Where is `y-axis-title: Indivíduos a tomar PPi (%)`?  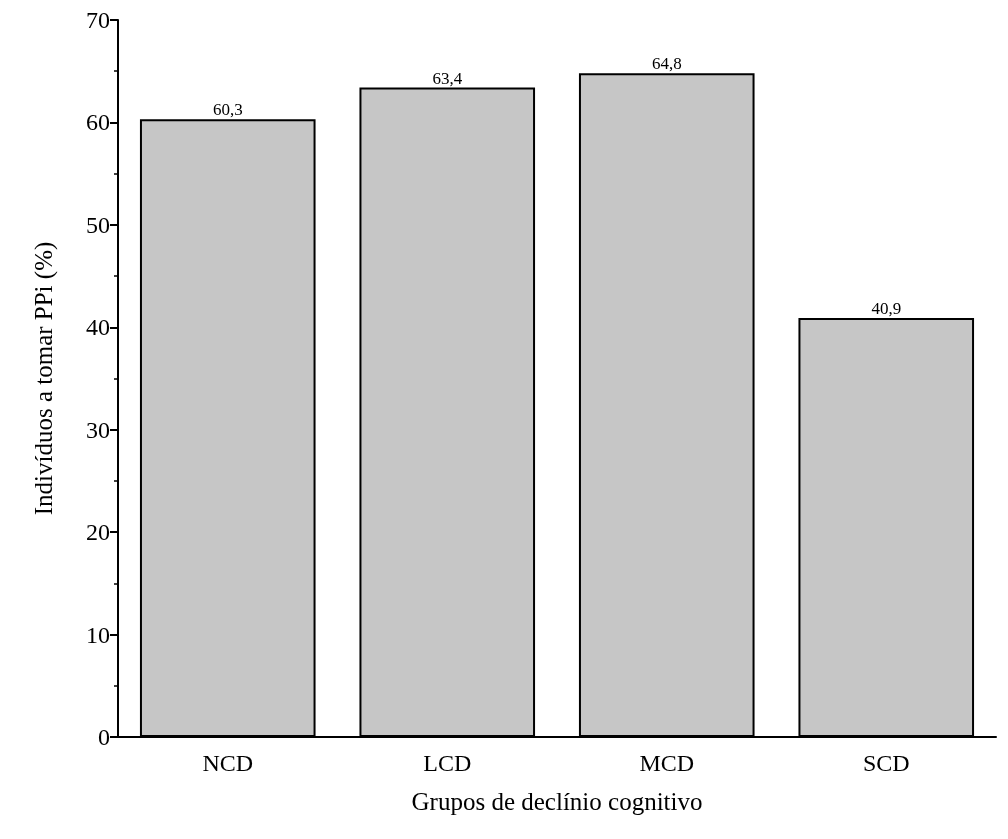
y-axis-title: Indivíduos a tomar PPi (%) is located at coordinates (44, 378).